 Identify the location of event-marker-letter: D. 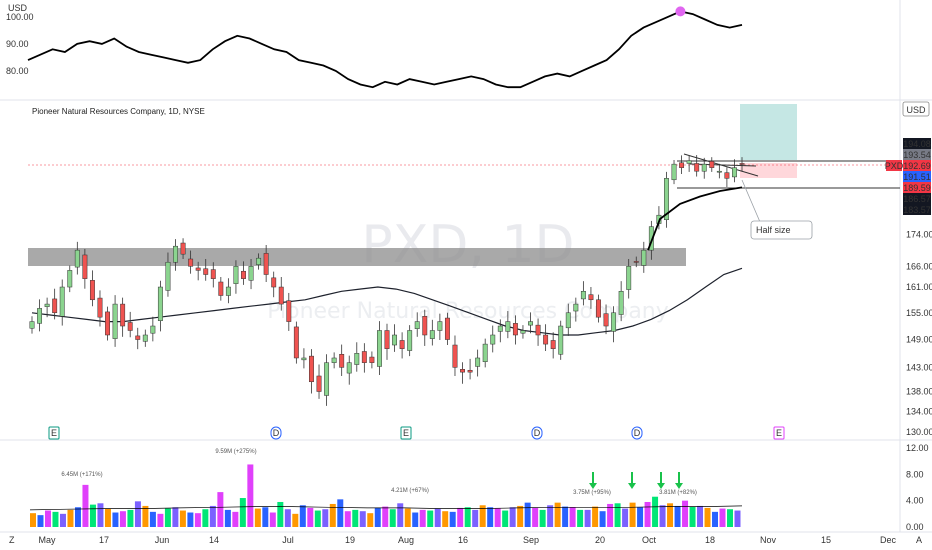
(637, 433).